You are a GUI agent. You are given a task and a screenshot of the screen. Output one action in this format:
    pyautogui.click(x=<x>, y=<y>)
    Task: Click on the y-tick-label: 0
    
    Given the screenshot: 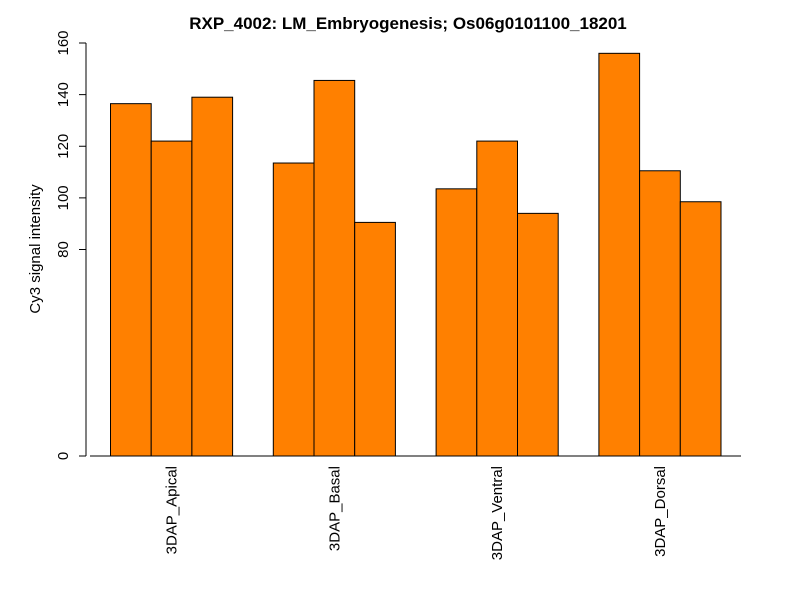 What is the action you would take?
    pyautogui.click(x=63, y=456)
    